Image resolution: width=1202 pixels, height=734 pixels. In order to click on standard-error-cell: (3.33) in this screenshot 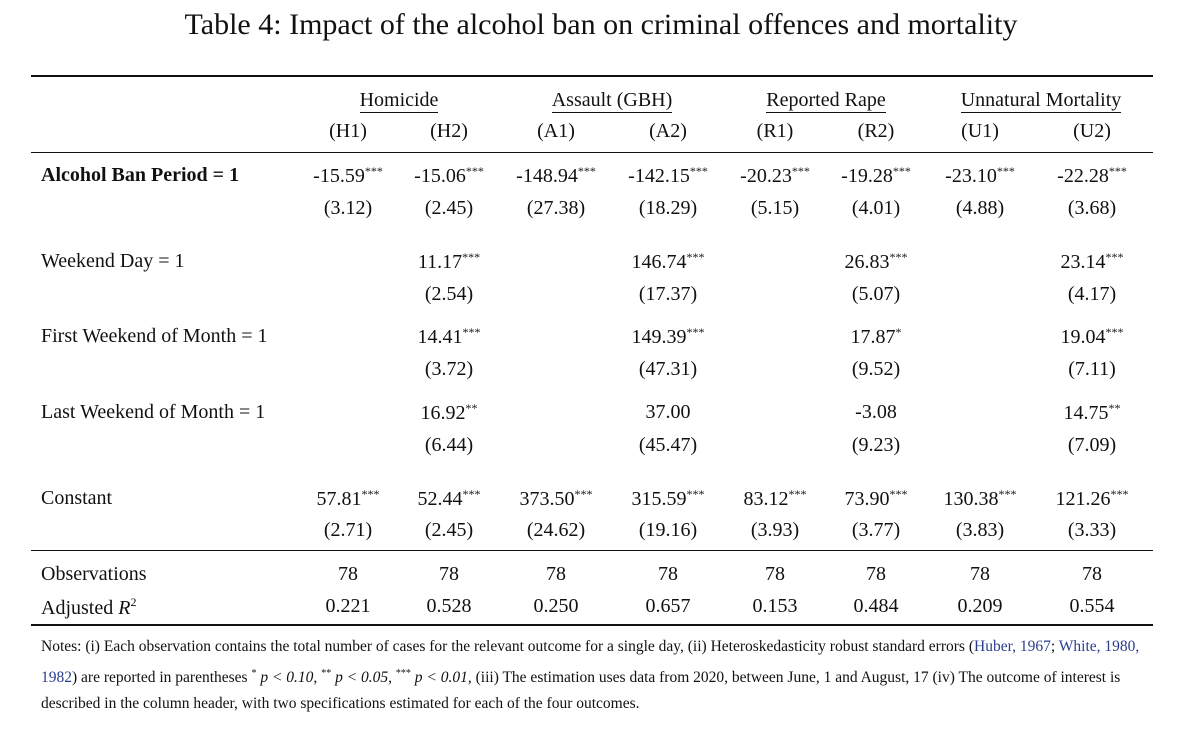, I will do `click(1092, 530)`.